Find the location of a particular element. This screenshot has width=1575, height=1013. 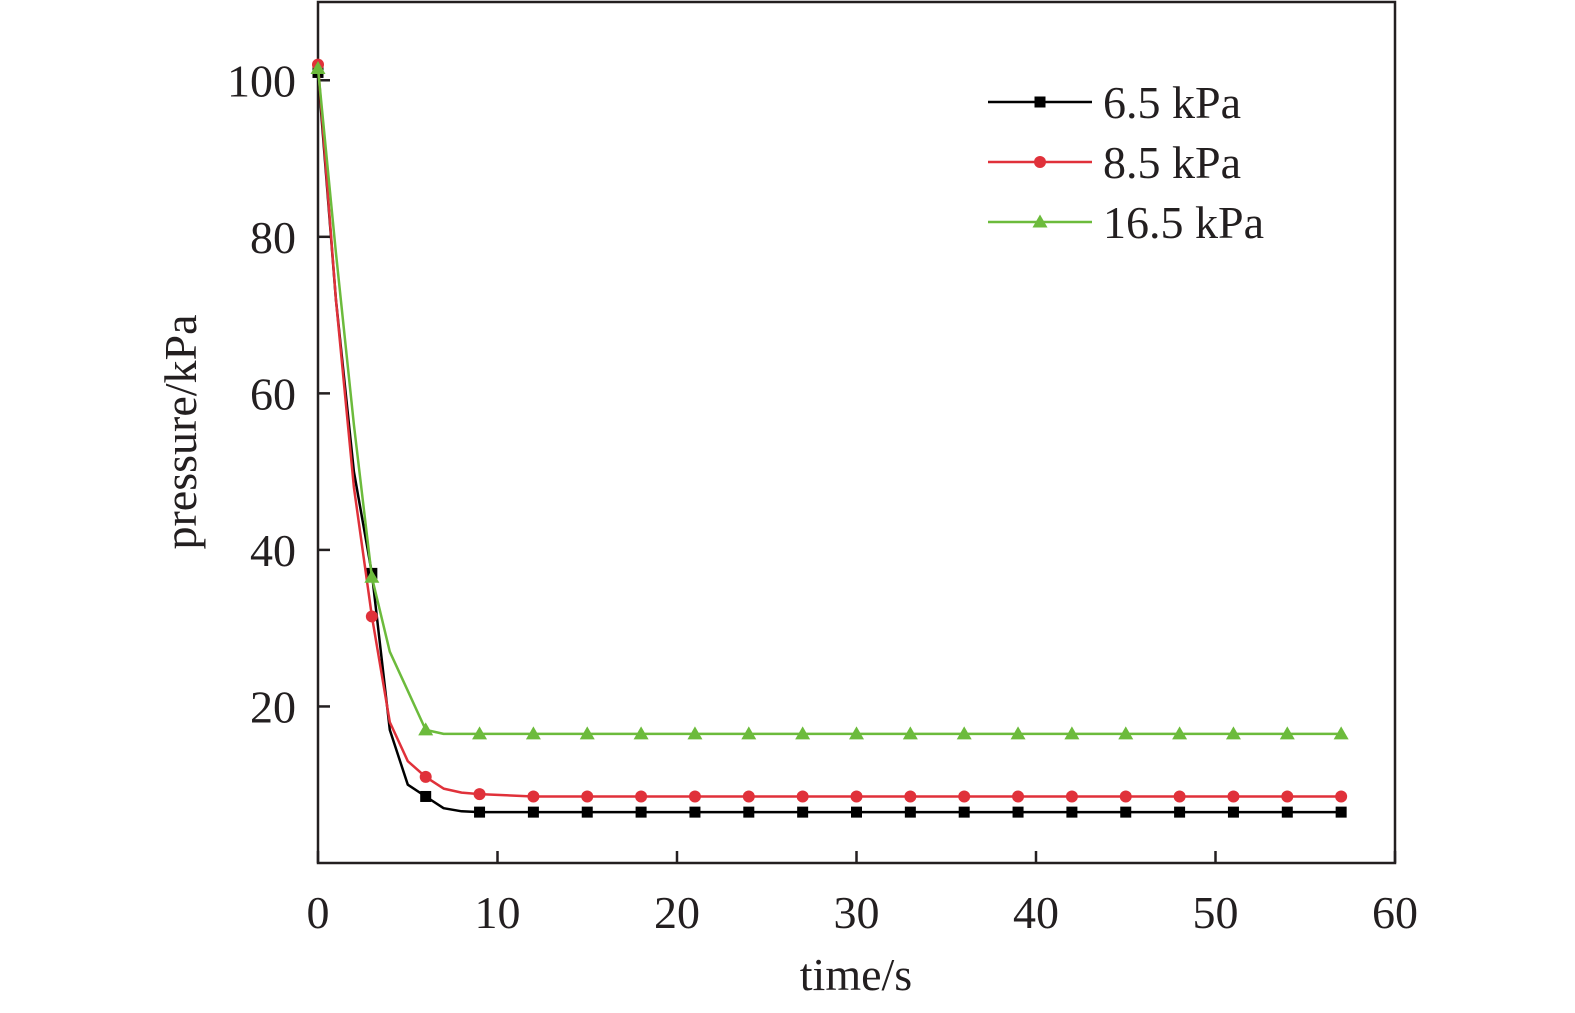

legend-label: 8.5 kPa is located at coordinates (1172, 162).